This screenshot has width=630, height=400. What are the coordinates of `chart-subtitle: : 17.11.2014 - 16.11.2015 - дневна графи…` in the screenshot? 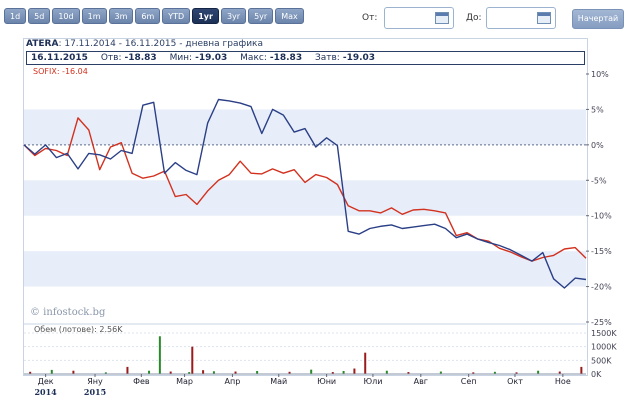 It's located at (161, 44).